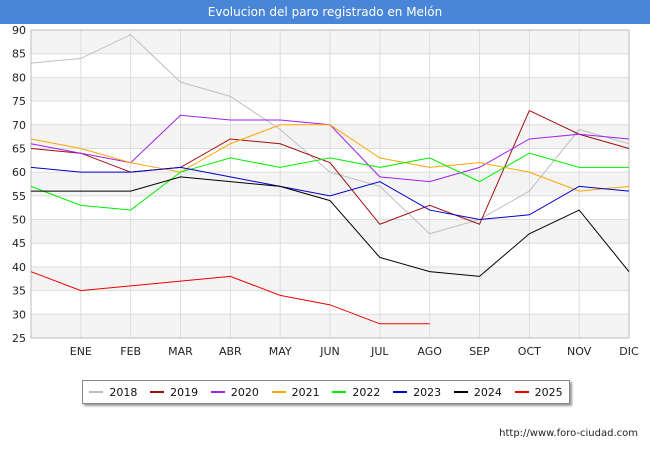  I want to click on series-line-2025, so click(230, 298).